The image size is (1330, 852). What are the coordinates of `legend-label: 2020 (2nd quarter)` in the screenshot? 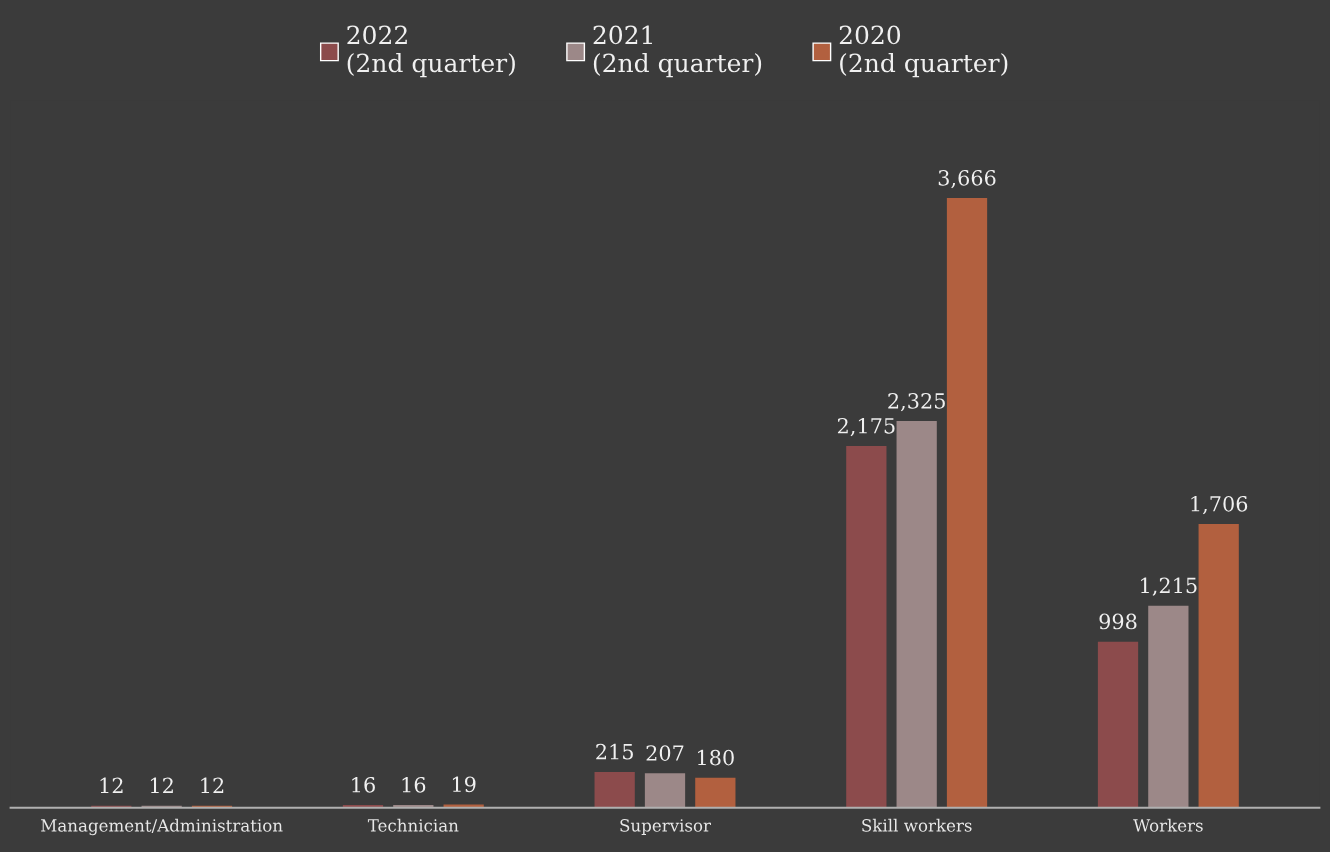 It's located at (923, 51).